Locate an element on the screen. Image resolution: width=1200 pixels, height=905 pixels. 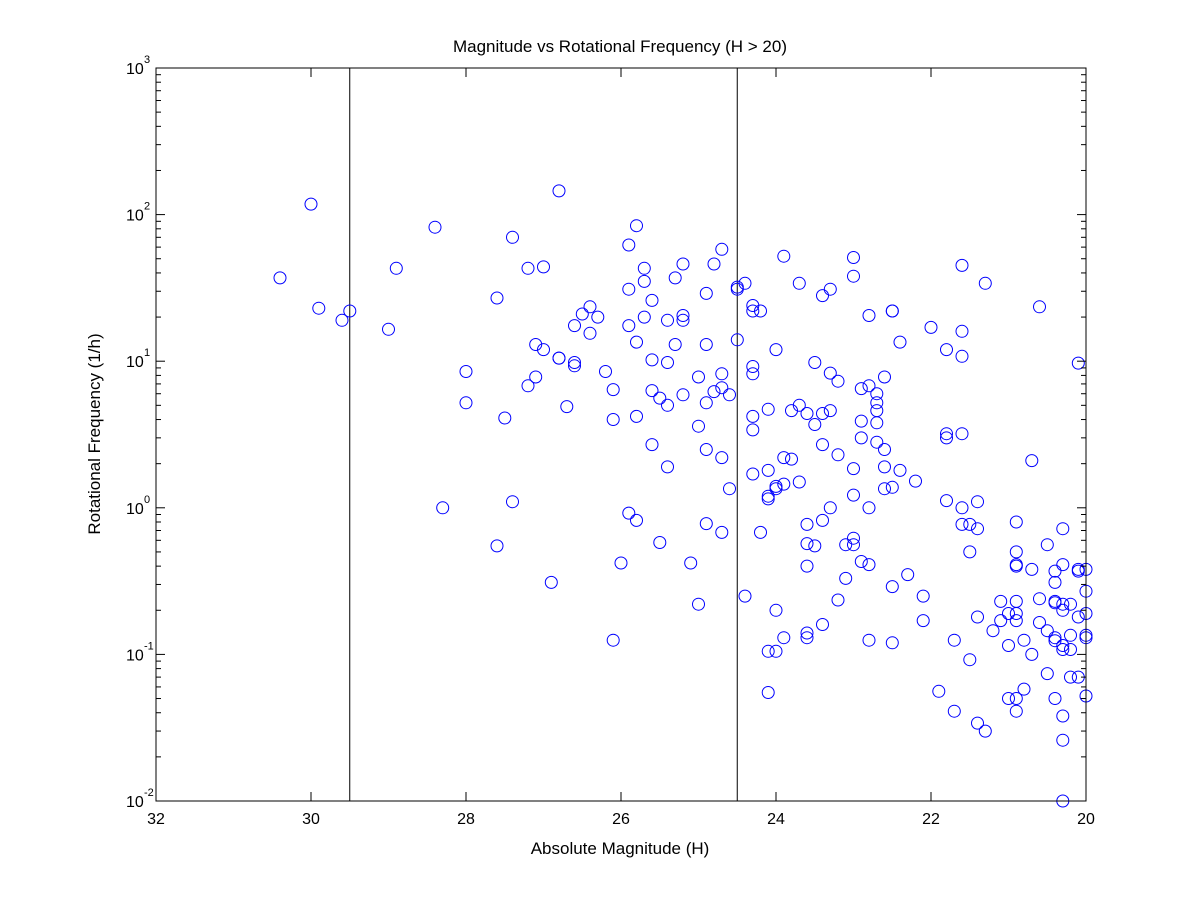
x-axis-title: Absolute Magnitude (H) is located at coordinates (620, 848).